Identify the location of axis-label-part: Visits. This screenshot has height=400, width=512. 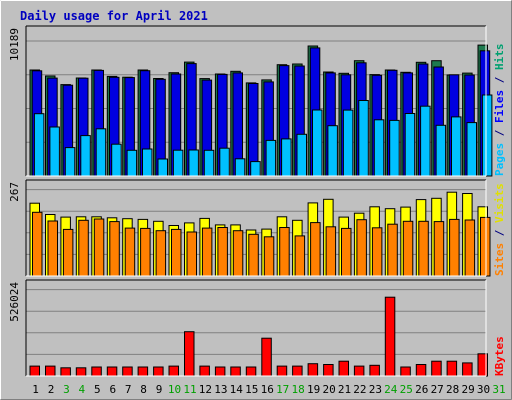
(499, 203).